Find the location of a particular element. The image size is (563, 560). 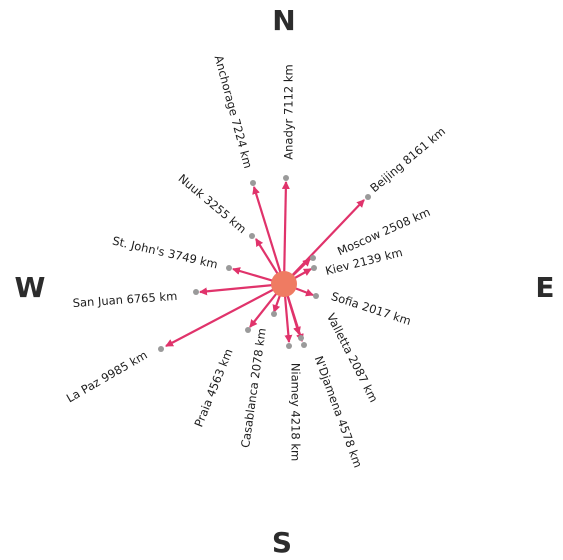

destination-label: San Juan 6765 km is located at coordinates (124, 299).